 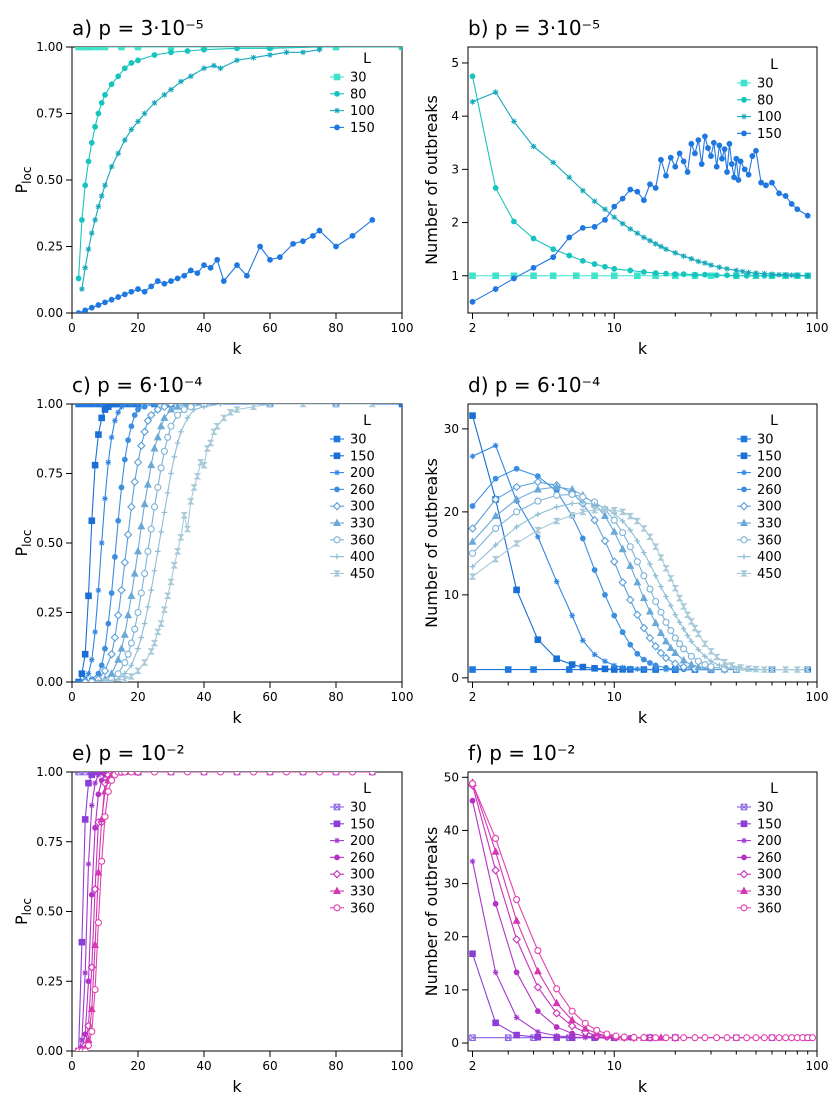 What do you see at coordinates (352, 456) in the screenshot?
I see `legend-item: 150` at bounding box center [352, 456].